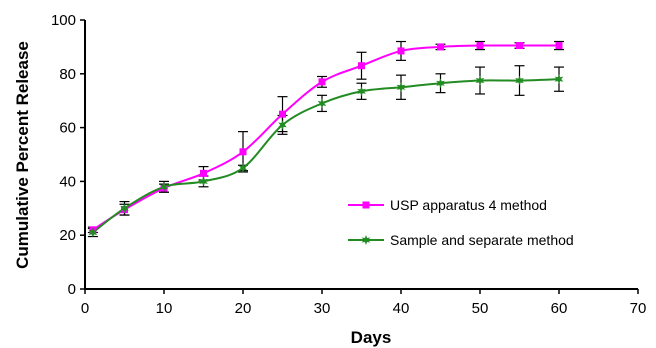  What do you see at coordinates (63, 20) in the screenshot?
I see `y-tick-label: 100` at bounding box center [63, 20].